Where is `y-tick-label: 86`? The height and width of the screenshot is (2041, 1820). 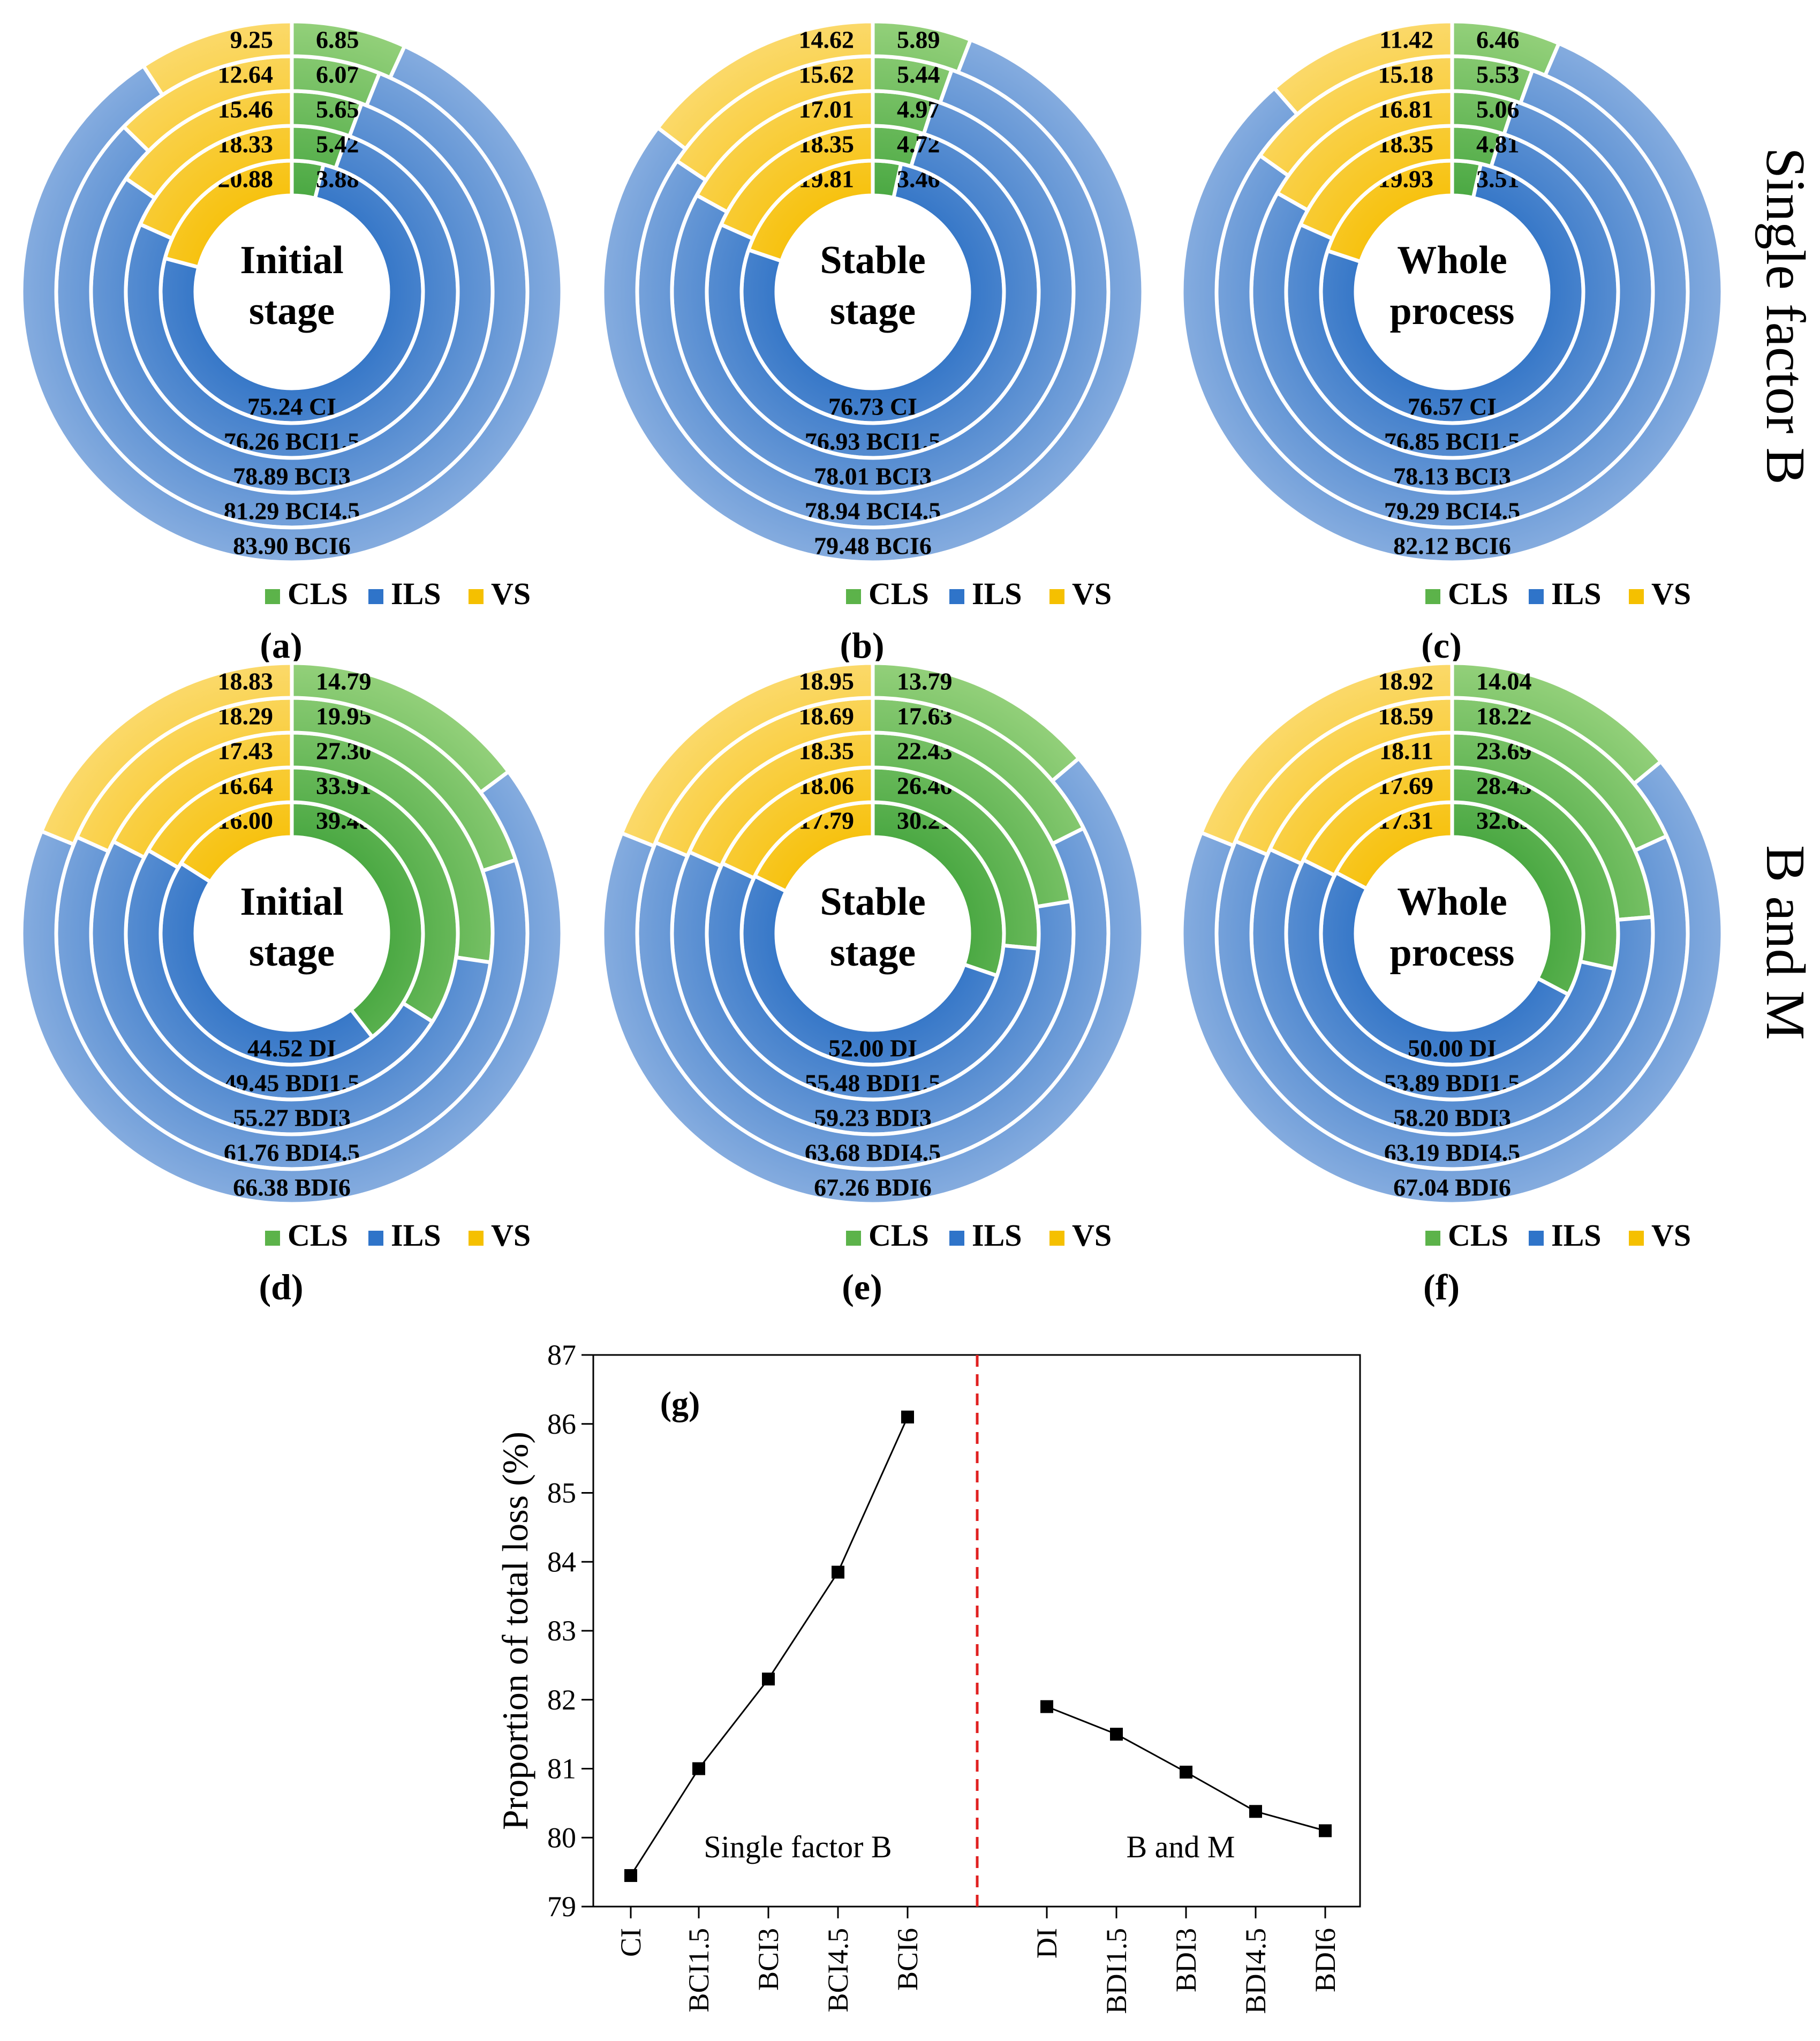
y-tick-label: 86 is located at coordinates (561, 1424).